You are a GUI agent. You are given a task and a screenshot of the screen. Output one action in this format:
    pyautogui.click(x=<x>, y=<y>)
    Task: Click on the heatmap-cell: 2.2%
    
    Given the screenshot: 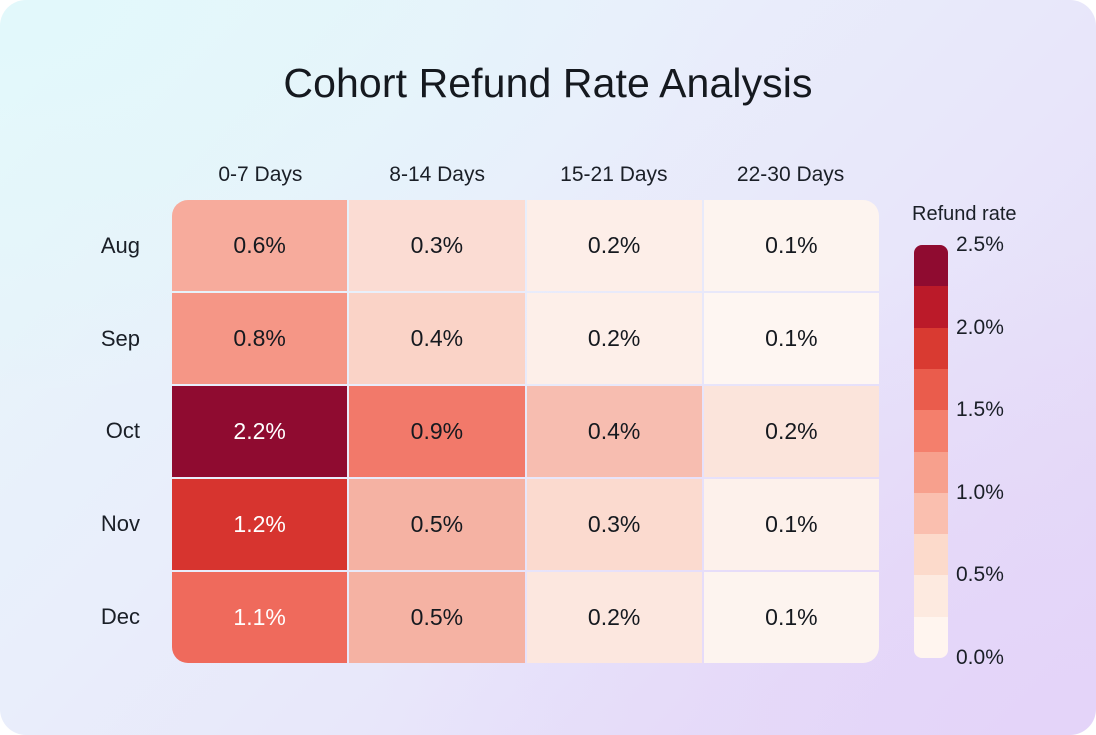 What is the action you would take?
    pyautogui.click(x=260, y=431)
    